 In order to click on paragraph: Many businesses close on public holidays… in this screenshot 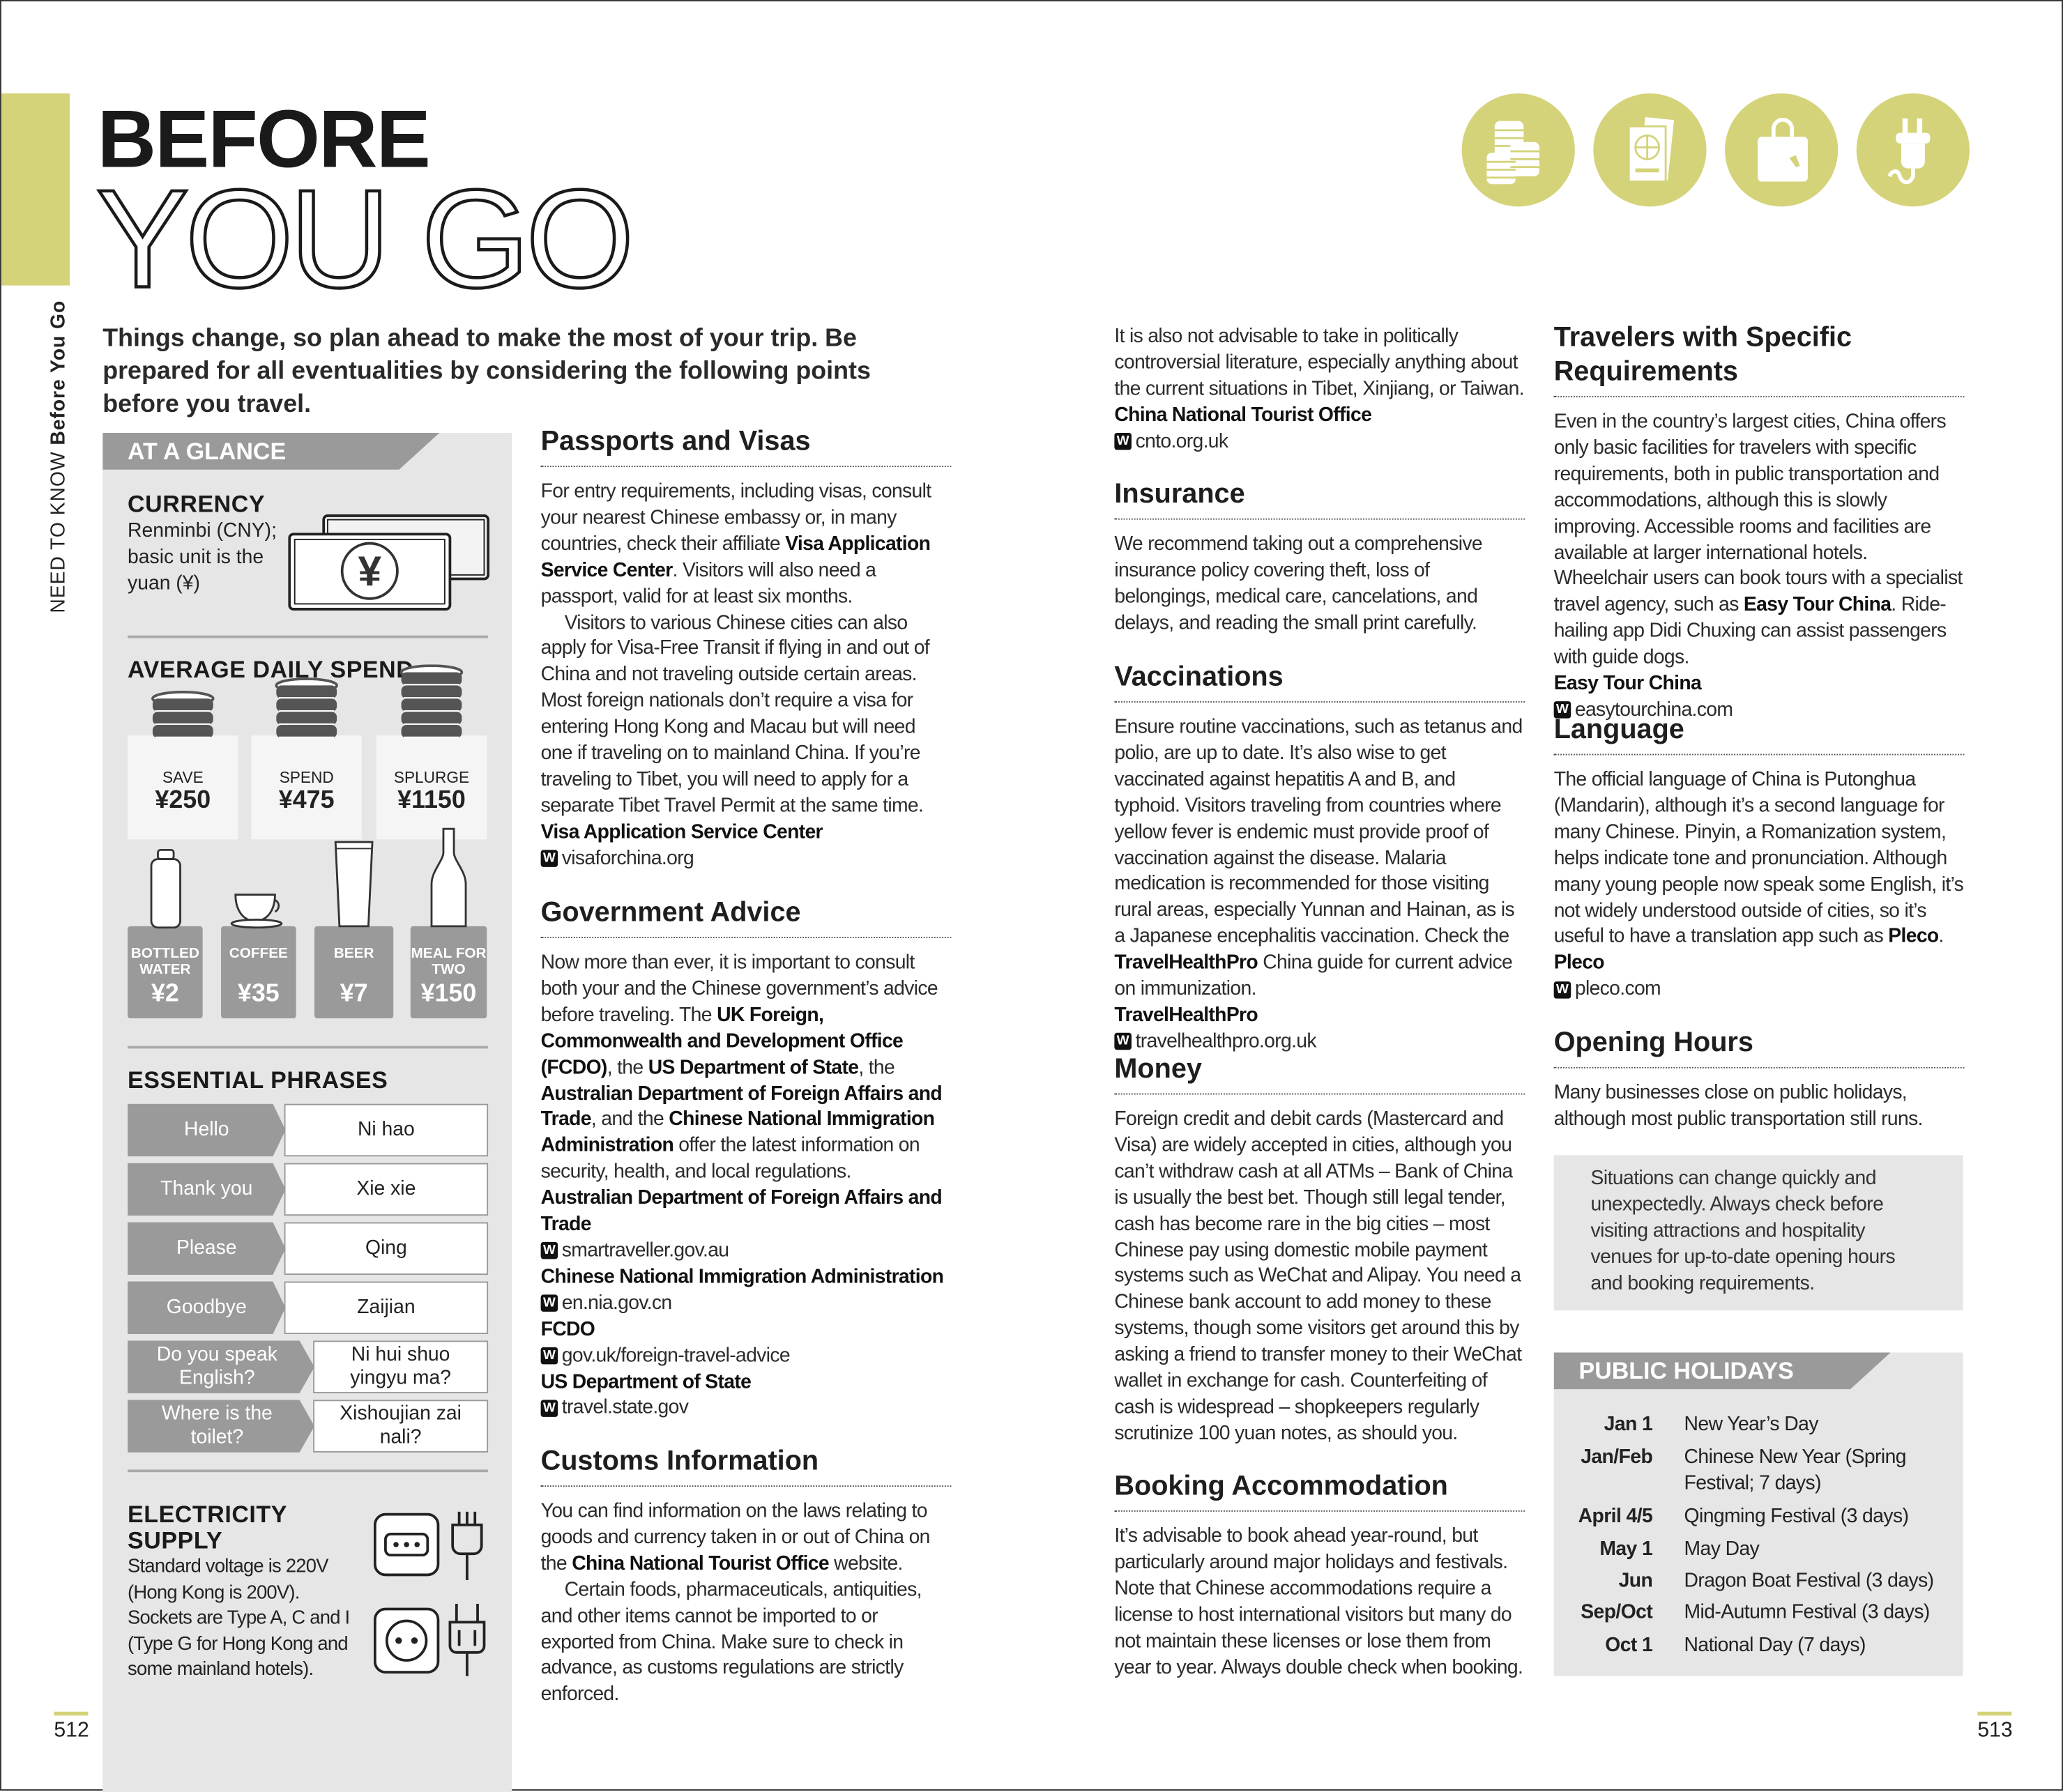, I will do `click(1759, 1106)`.